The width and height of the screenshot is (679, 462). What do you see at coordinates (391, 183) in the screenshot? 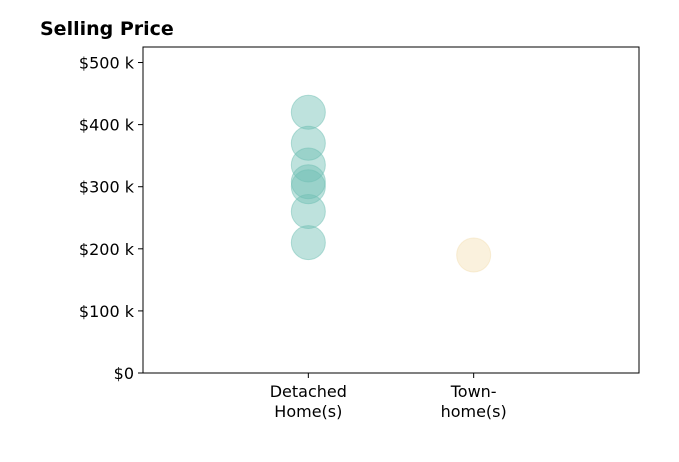
I see `data-points` at bounding box center [391, 183].